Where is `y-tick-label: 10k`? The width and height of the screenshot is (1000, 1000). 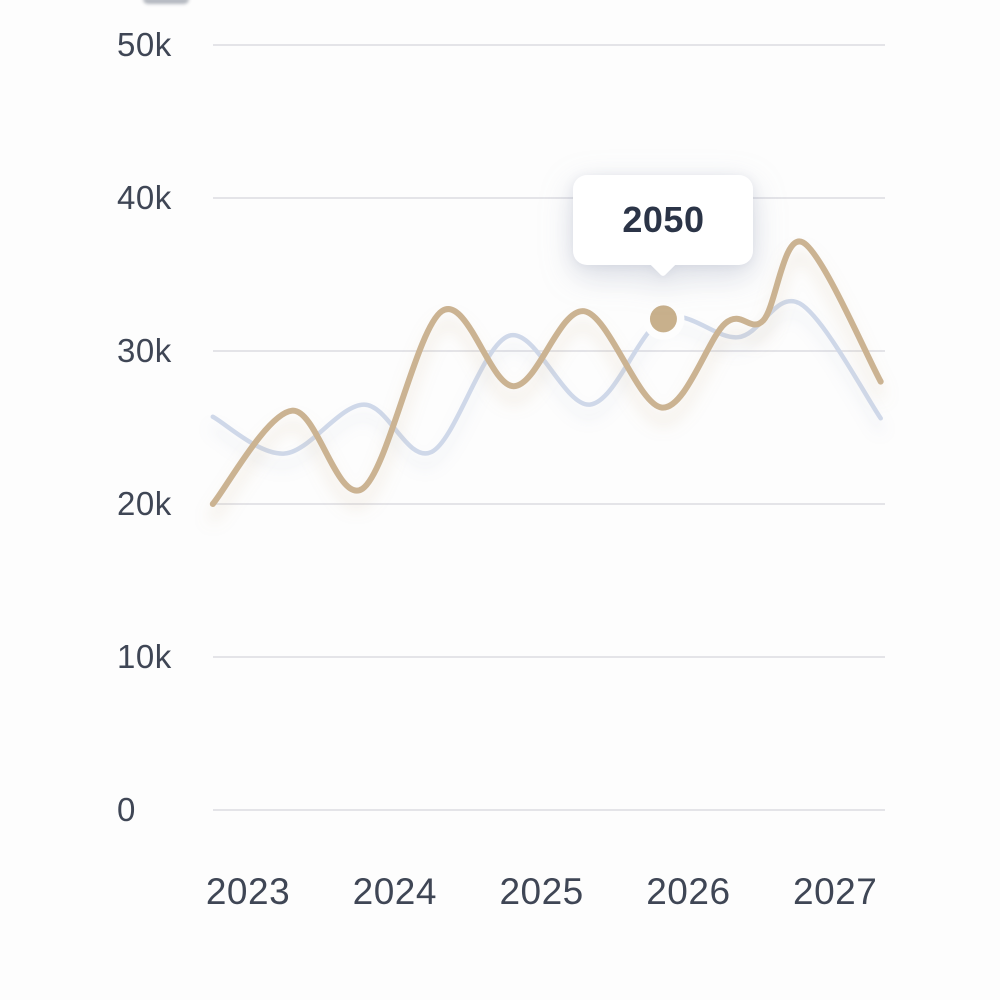 y-tick-label: 10k is located at coordinates (144, 656).